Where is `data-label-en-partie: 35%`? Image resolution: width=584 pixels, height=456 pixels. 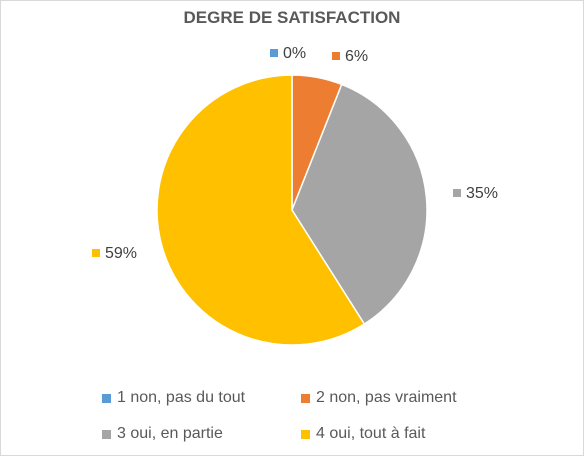 data-label-en-partie: 35% is located at coordinates (482, 193).